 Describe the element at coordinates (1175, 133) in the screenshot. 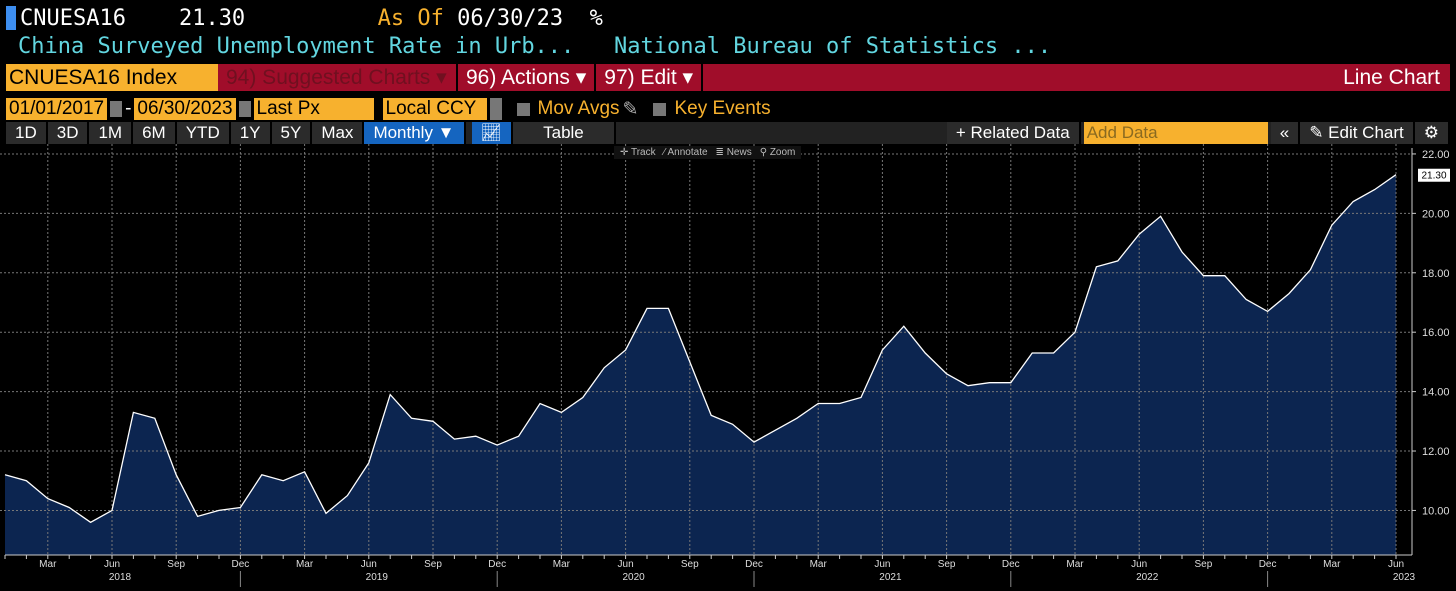

I see `add-data-input: Add Data` at that location.